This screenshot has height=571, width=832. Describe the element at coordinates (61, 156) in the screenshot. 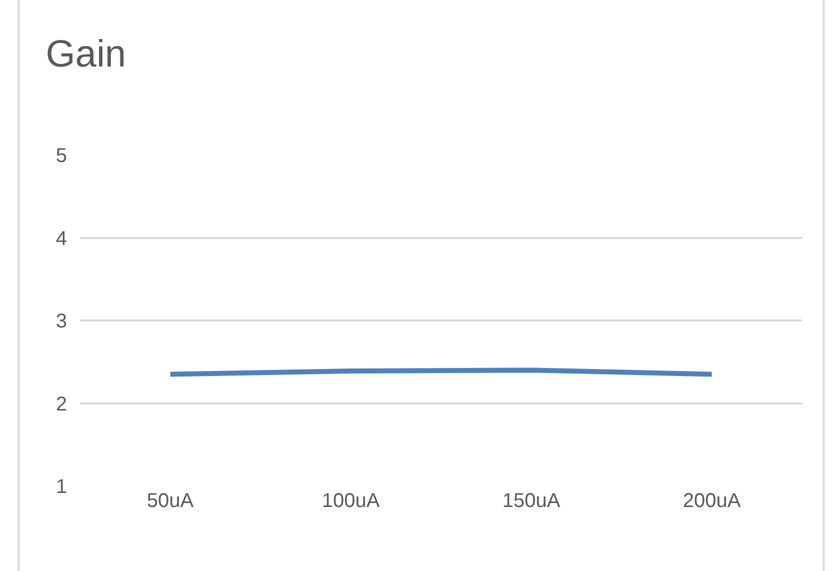

I see `y-tick-label: 5` at that location.